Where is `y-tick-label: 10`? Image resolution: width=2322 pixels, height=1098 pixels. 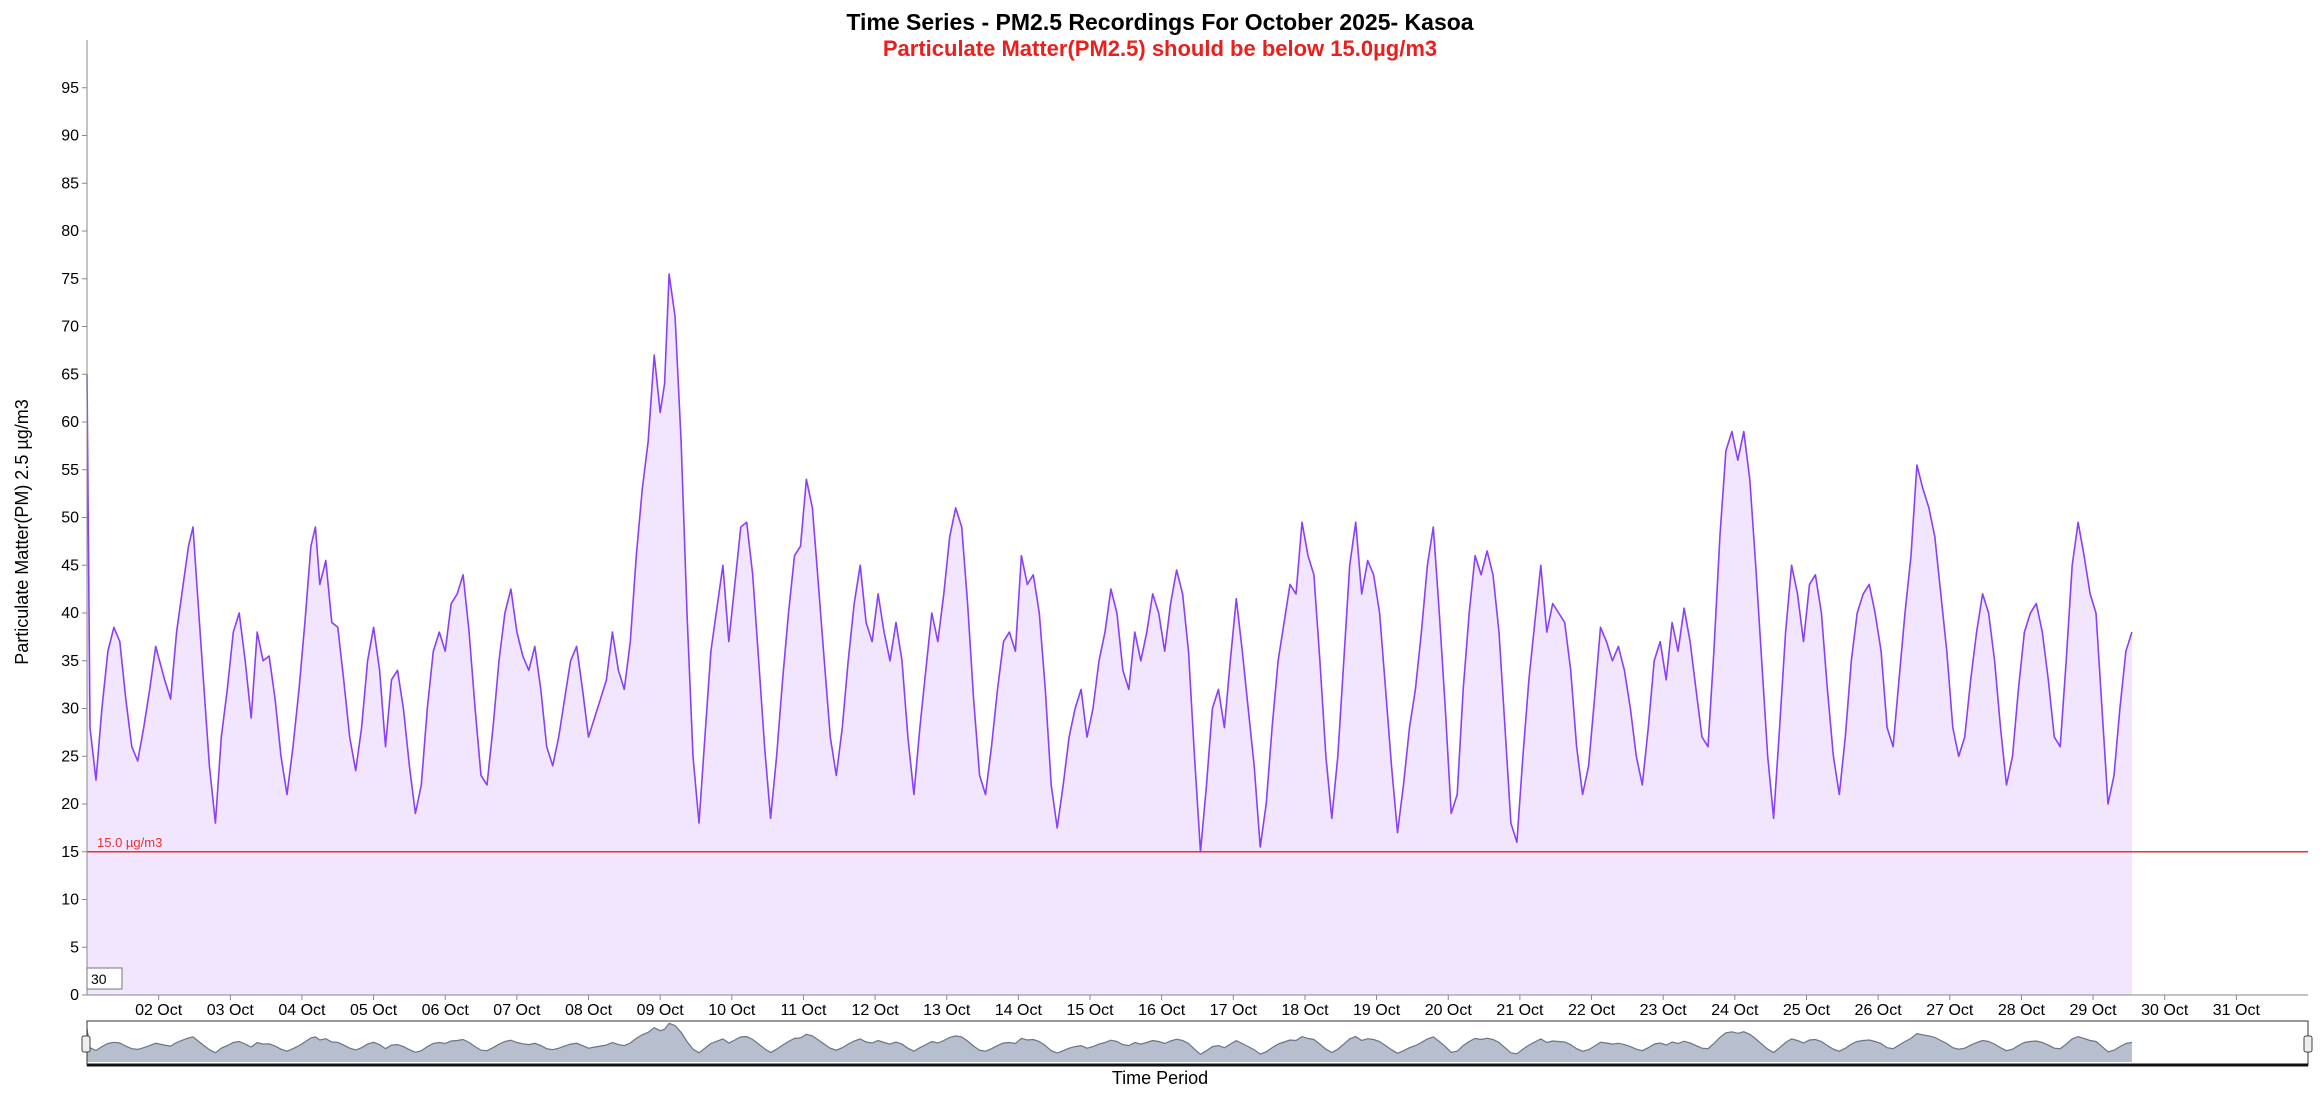
y-tick-label: 10 is located at coordinates (70, 900).